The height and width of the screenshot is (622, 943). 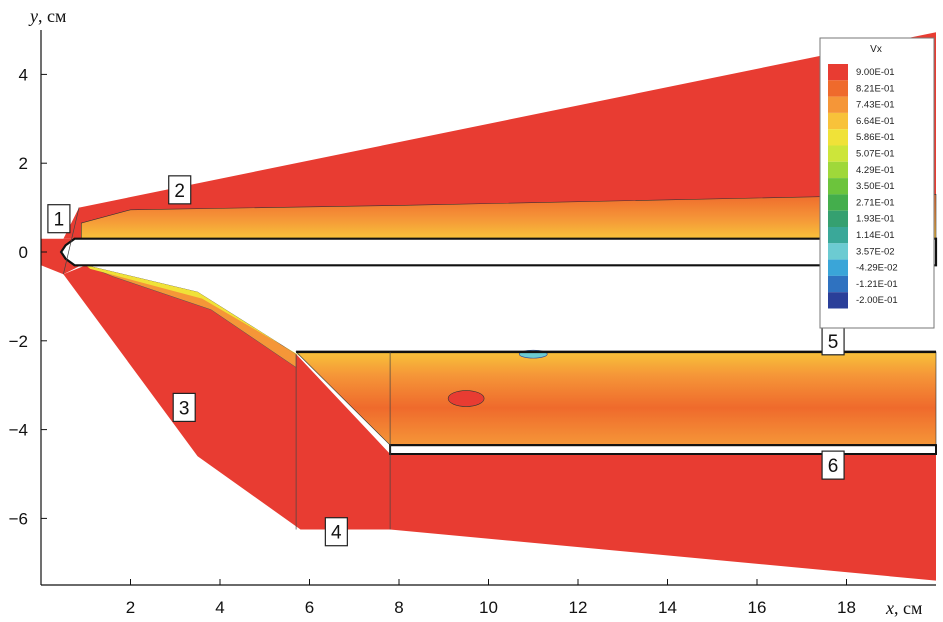 What do you see at coordinates (875, 154) in the screenshot?
I see `legend-level: 5.07E-01` at bounding box center [875, 154].